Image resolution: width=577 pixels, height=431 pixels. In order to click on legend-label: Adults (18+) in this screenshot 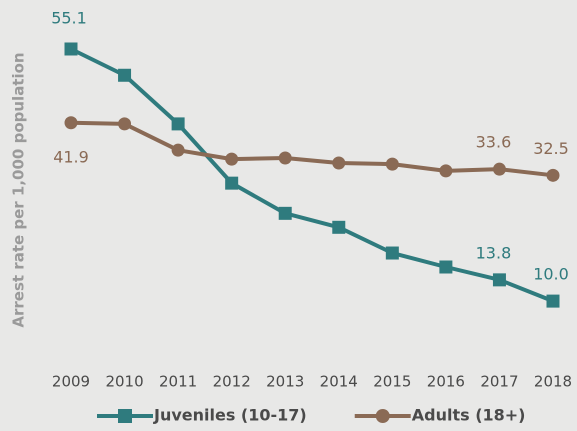, I will do `click(469, 415)`.